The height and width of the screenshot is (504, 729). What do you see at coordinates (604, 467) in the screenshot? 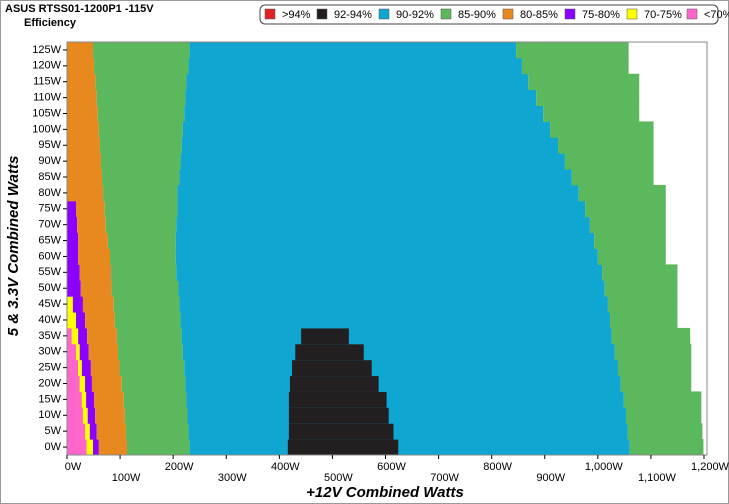
I see `x-tick-label: 1,000W` at bounding box center [604, 467].